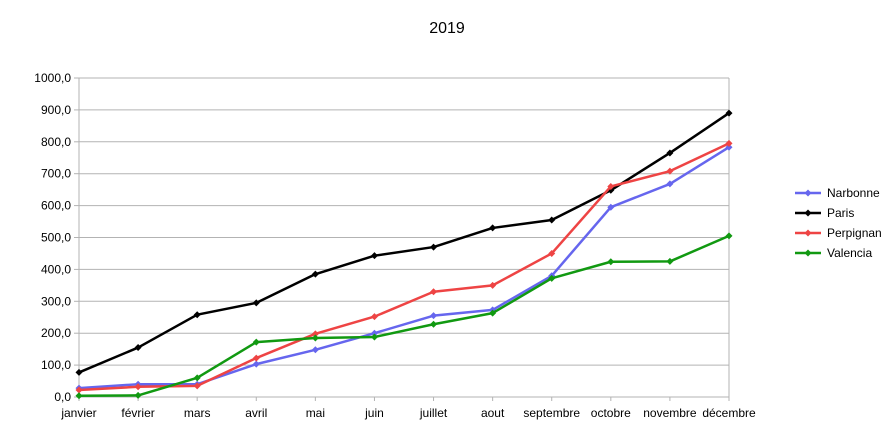 This screenshot has height=443, width=895. Describe the element at coordinates (433, 413) in the screenshot. I see `x-tick-label: juillet` at that location.